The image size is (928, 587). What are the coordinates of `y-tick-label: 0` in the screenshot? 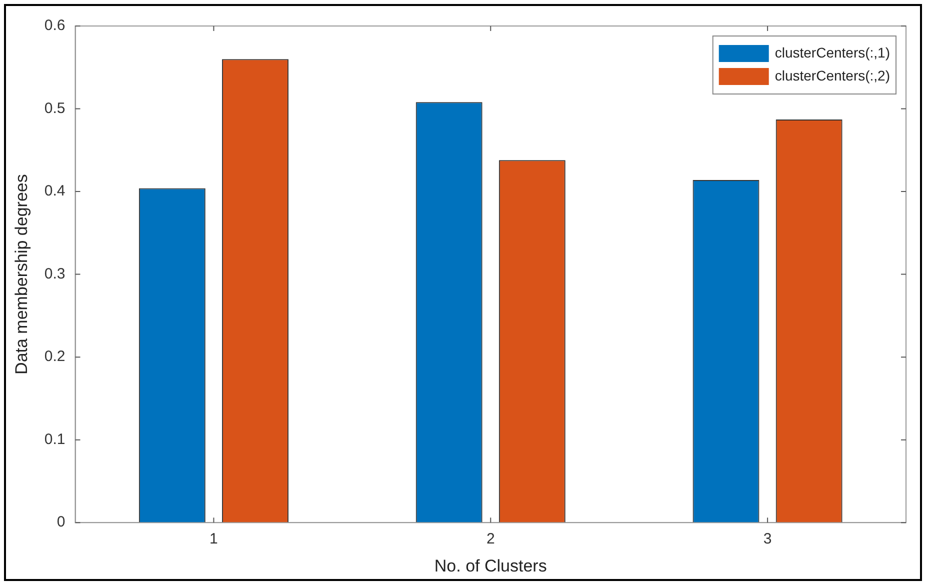 It's located at (61, 522).